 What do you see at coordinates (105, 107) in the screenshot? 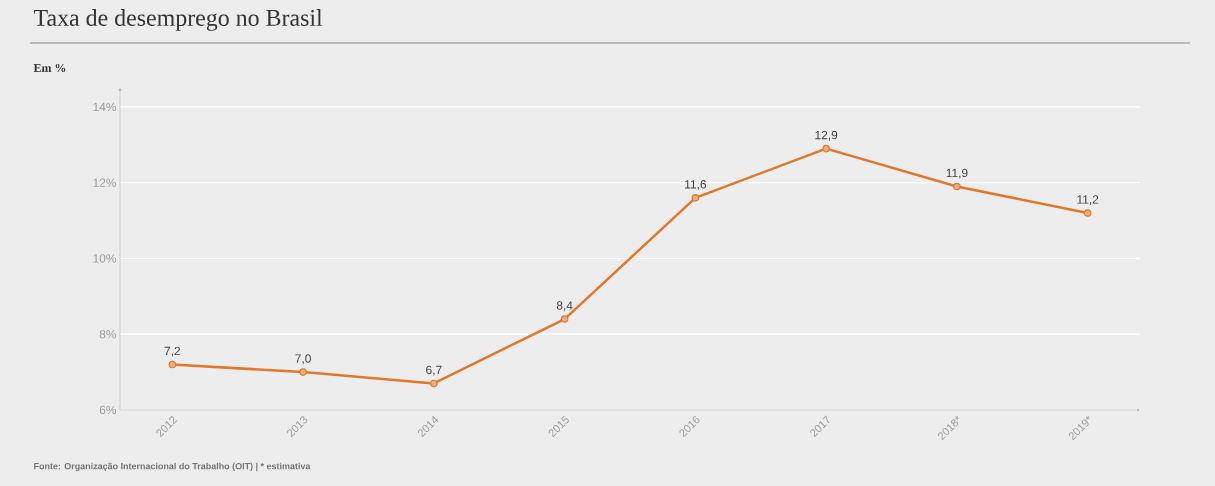
I see `y-tick-label: 14%` at bounding box center [105, 107].